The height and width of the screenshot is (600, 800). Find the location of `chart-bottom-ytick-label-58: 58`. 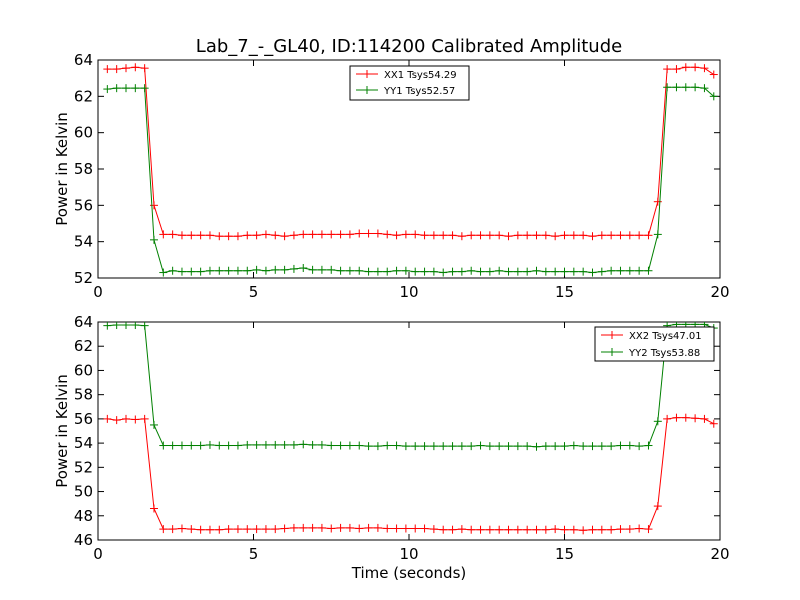

chart-bottom-ytick-label-58: 58 is located at coordinates (83, 395).